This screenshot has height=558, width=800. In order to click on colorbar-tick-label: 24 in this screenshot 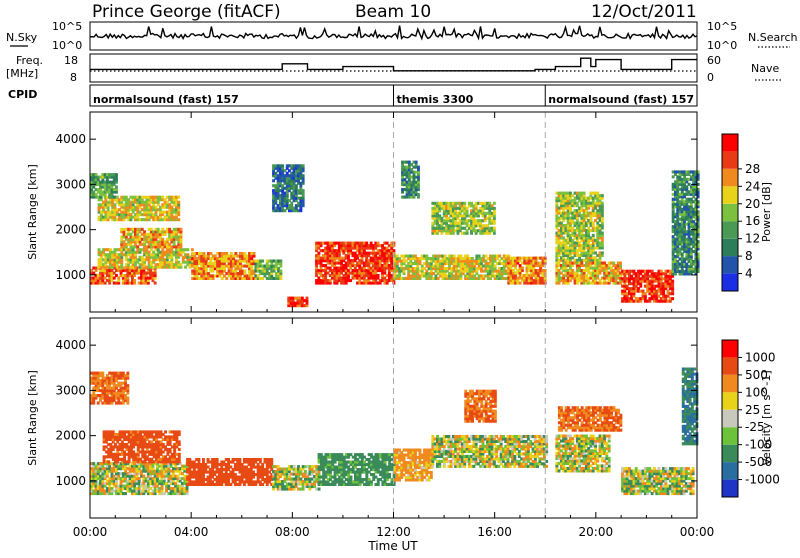, I will do `click(752, 186)`.